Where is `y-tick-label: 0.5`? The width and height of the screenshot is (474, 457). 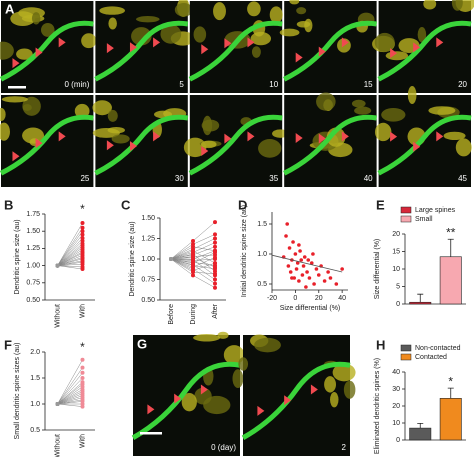
y-tick-label: 0.5 is located at coordinates (35, 430).